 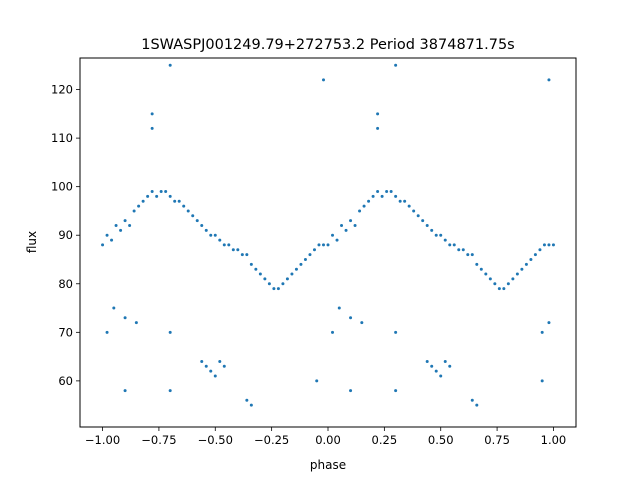 I want to click on y-axis-ticks: 60 70 80 90 100 110 120, so click(x=65, y=235).